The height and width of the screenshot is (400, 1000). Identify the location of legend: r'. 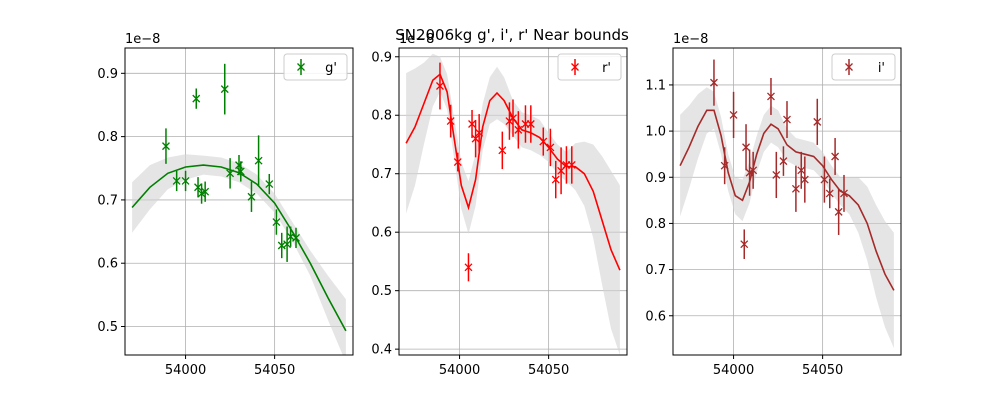
(589, 67).